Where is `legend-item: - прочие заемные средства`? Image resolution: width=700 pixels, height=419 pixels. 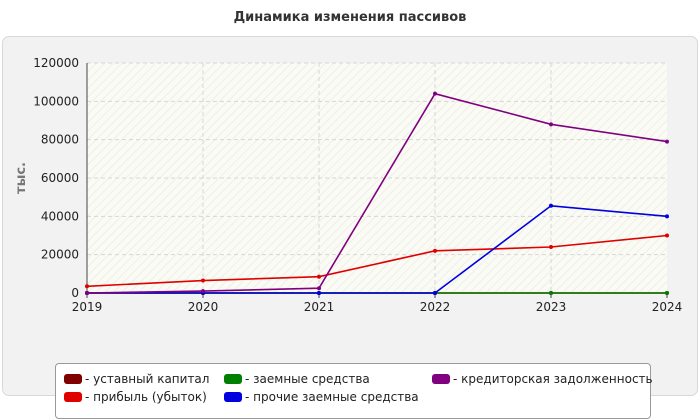 legend-item: - прочие заемные средства is located at coordinates (321, 397).